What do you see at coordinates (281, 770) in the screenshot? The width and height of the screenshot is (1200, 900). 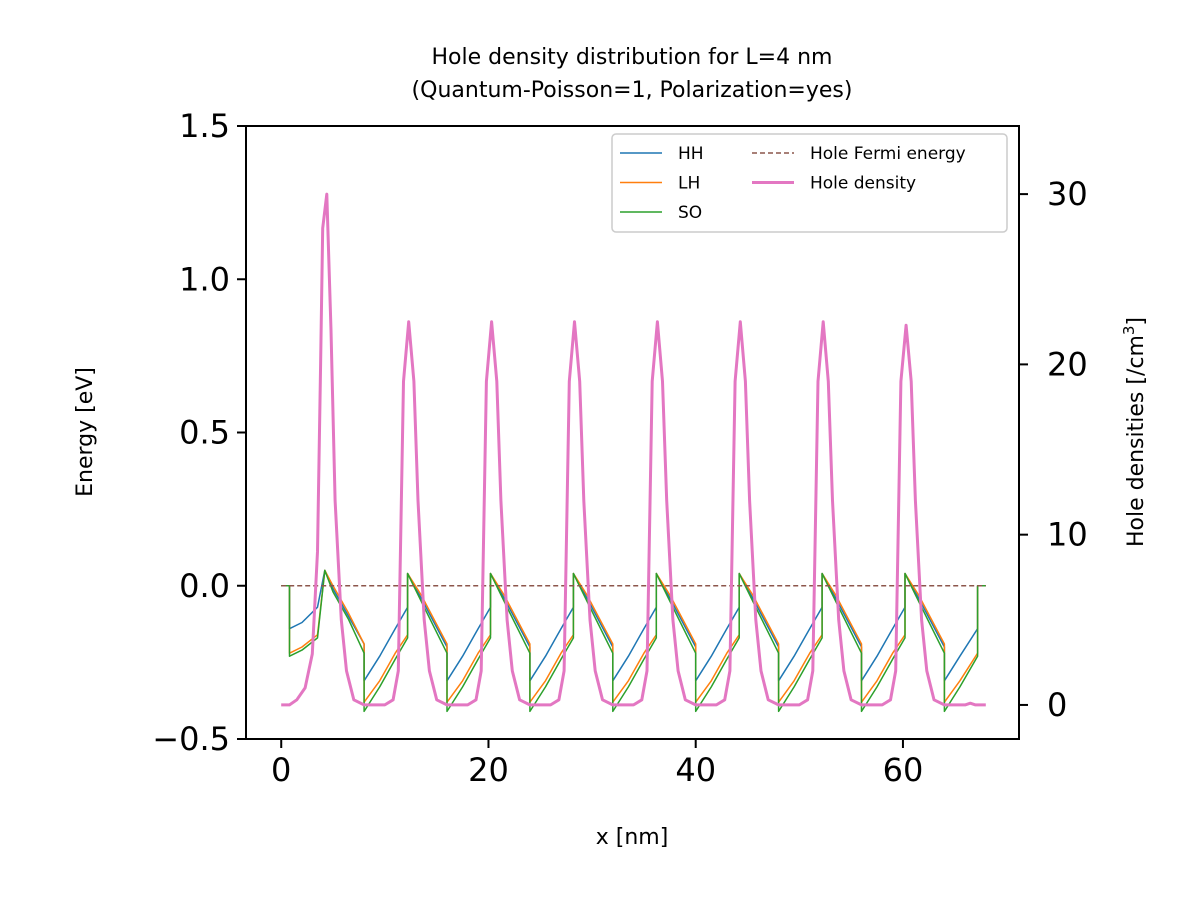 I see `x-tick-label: 0` at bounding box center [281, 770].